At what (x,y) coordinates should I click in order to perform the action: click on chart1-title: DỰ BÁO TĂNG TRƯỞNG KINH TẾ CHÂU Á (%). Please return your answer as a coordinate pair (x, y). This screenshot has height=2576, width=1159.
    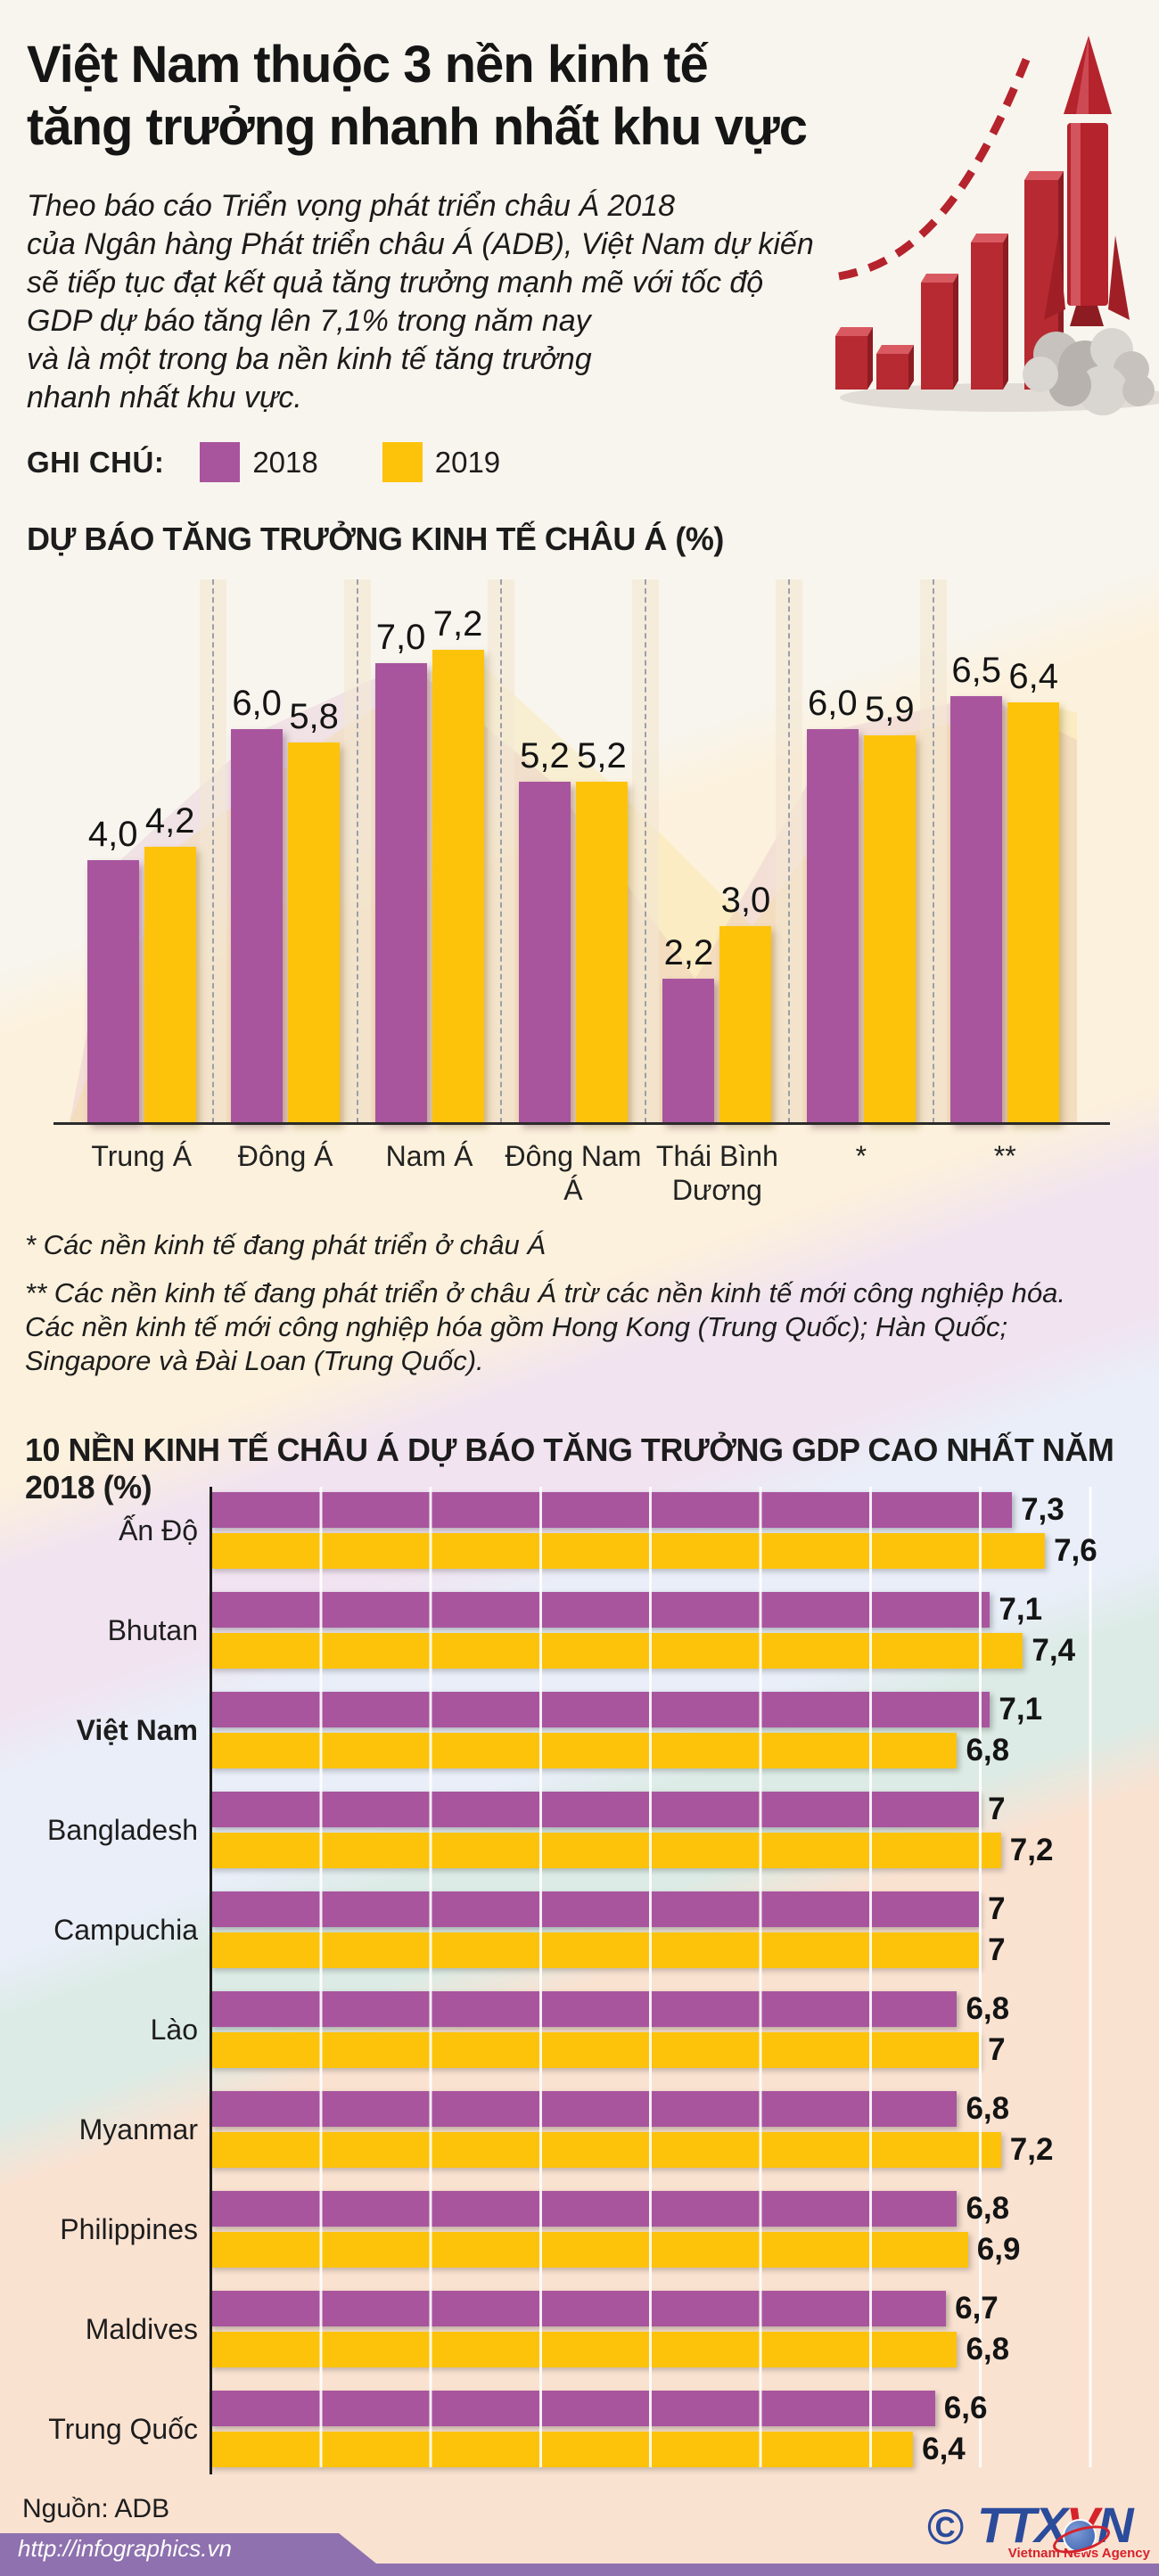
    Looking at the image, I should click on (375, 539).